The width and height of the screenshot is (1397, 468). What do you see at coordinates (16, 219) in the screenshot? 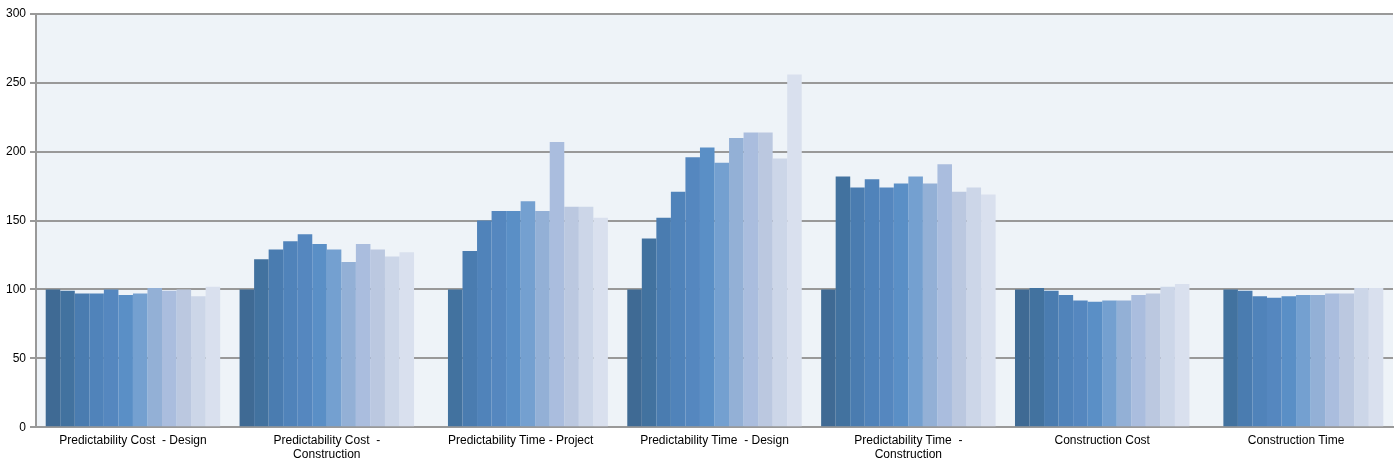
I see `y-tick-label: 150` at bounding box center [16, 219].